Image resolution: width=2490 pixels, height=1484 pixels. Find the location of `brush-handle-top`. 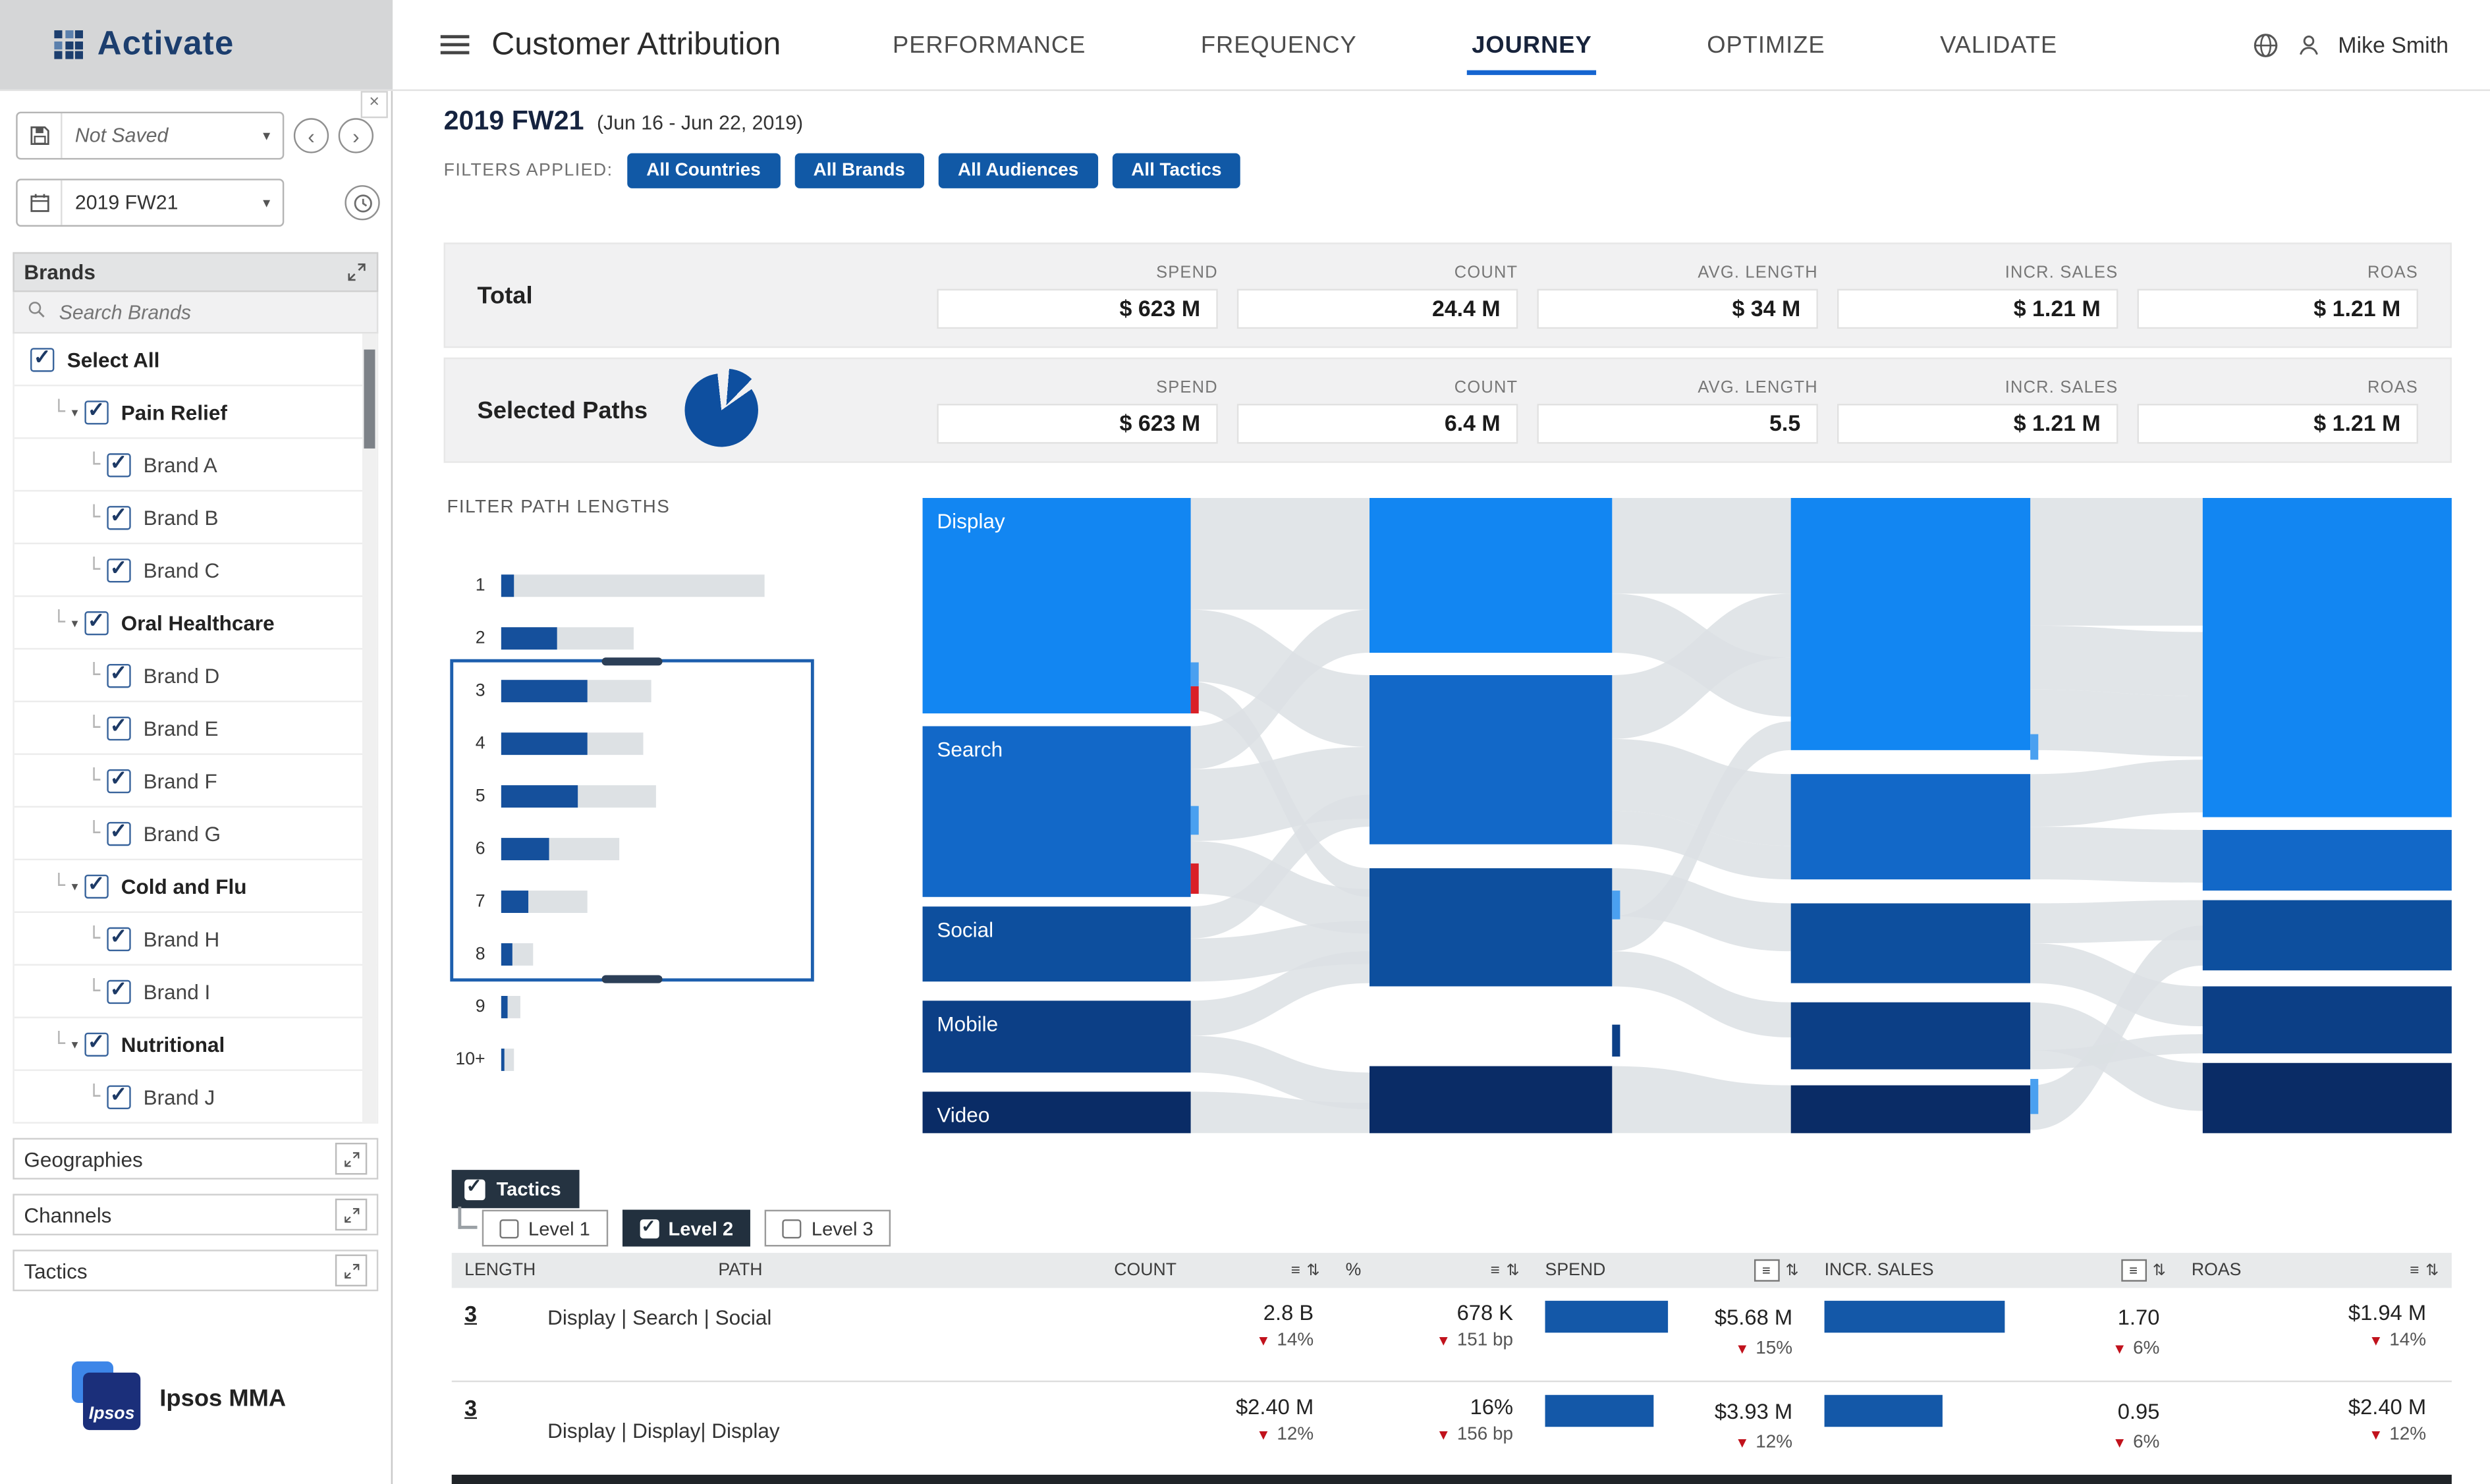

brush-handle-top is located at coordinates (632, 661).